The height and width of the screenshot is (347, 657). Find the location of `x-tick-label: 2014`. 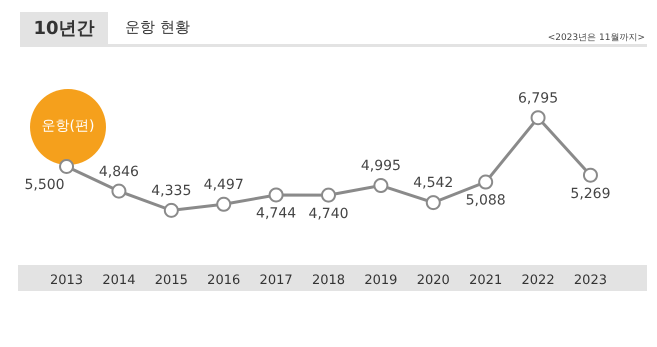

x-tick-label: 2014 is located at coordinates (119, 280).